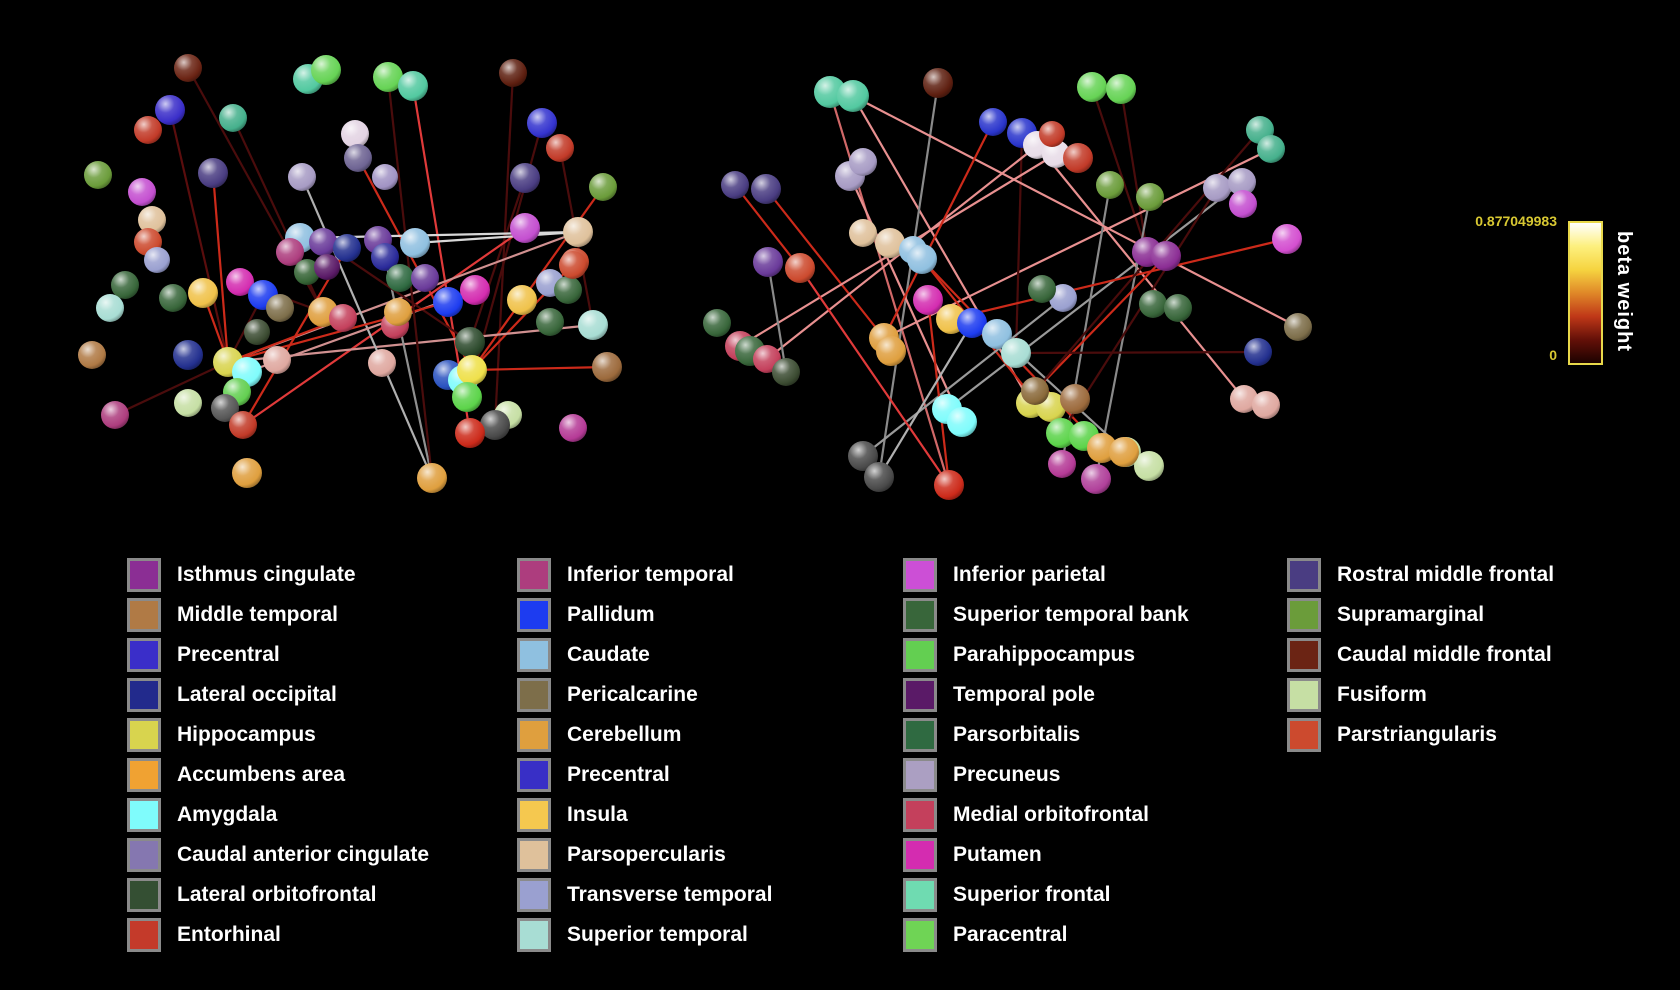 The image size is (1680, 990). Describe the element at coordinates (350, 273) in the screenshot. I see `network-left` at that location.